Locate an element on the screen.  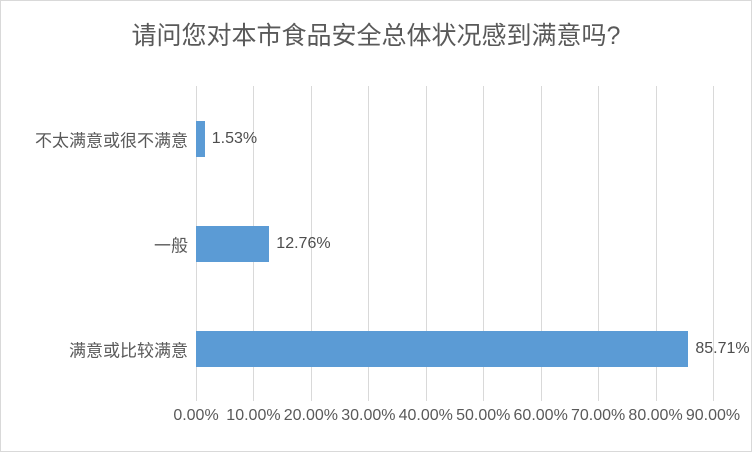
bar-value-label: 1.53% is located at coordinates (234, 138).